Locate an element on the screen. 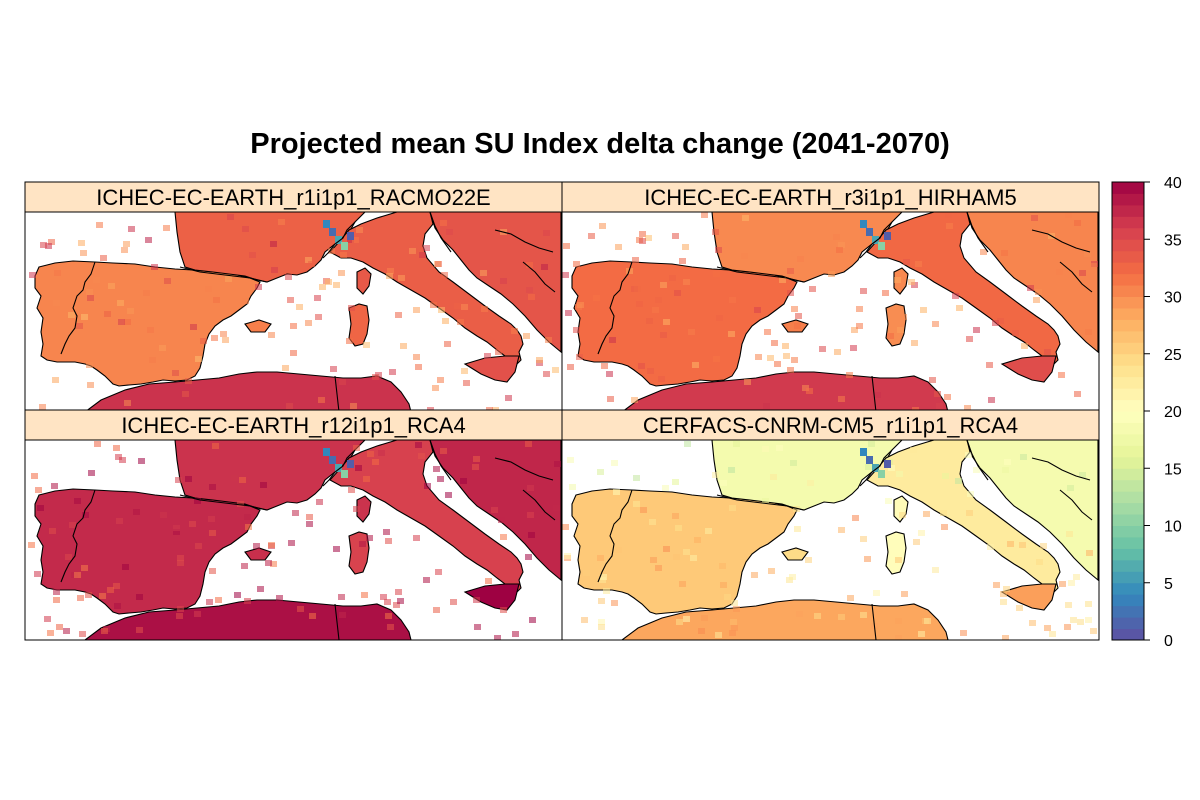  colorbar-tick-label: 25 is located at coordinates (1173, 355).